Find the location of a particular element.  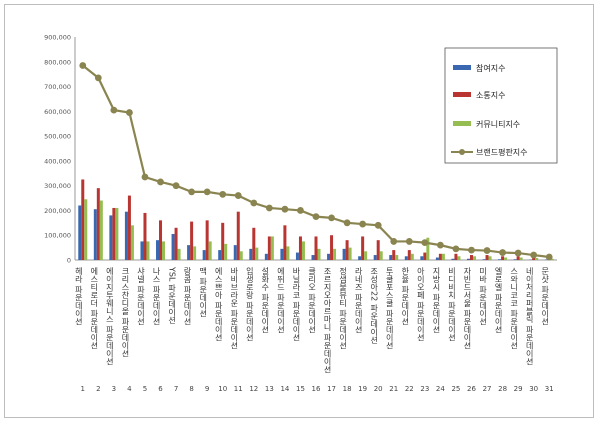

category-label-7: YSL 파운데이션 is located at coordinates (171, 295).